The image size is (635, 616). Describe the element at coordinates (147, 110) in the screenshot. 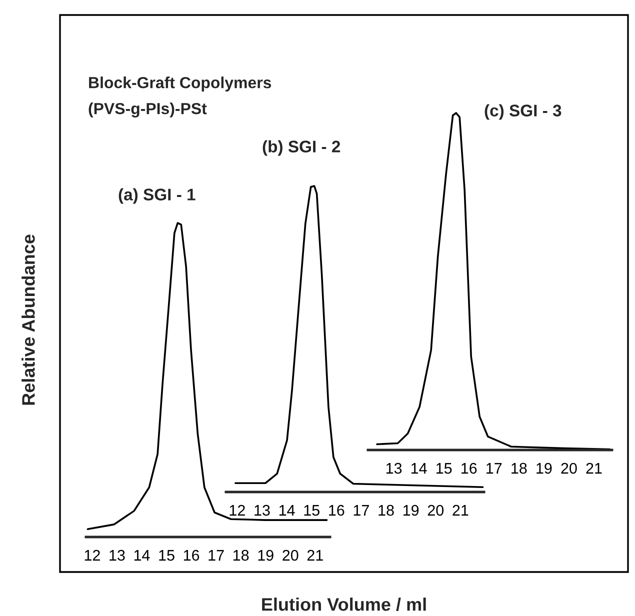

I see `text: (PVS-g-PIs)-PSt` at that location.